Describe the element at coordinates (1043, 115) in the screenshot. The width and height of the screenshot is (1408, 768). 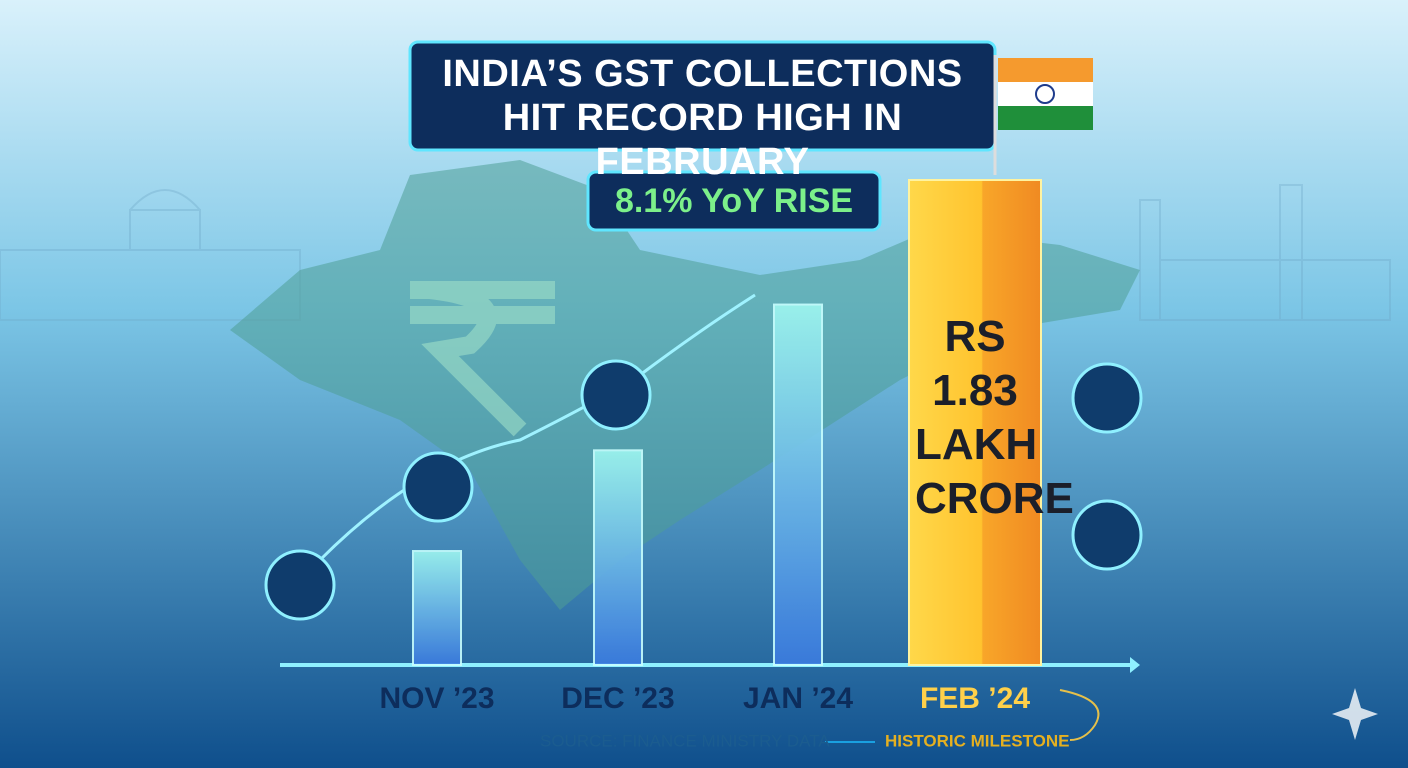
I see `flag` at that location.